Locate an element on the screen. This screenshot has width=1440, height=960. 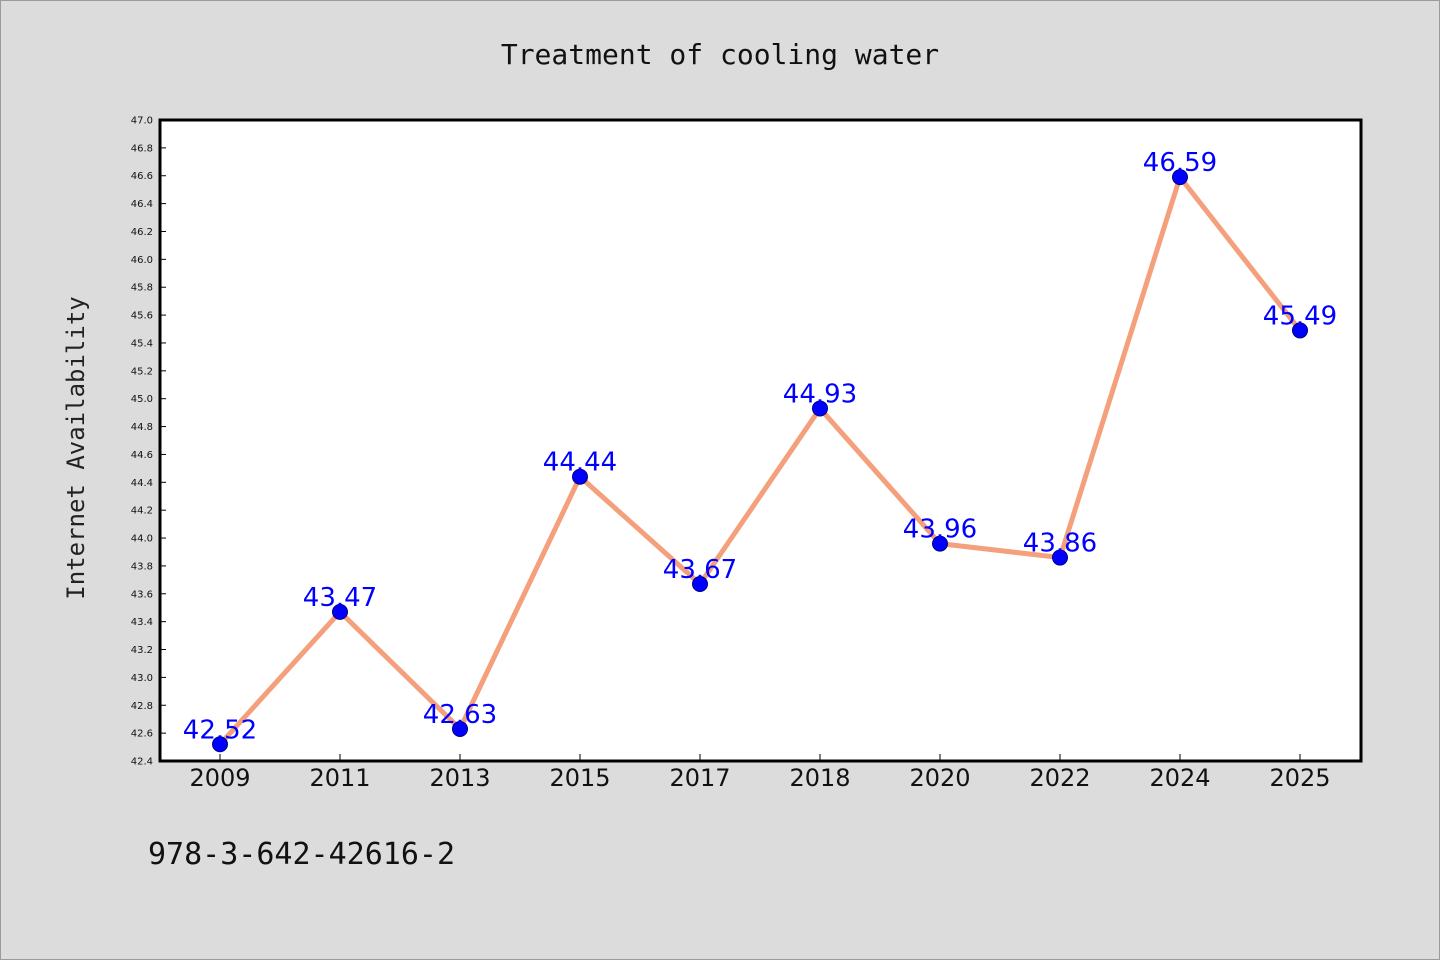
y-tick-label: 45.6 is located at coordinates (142, 316).